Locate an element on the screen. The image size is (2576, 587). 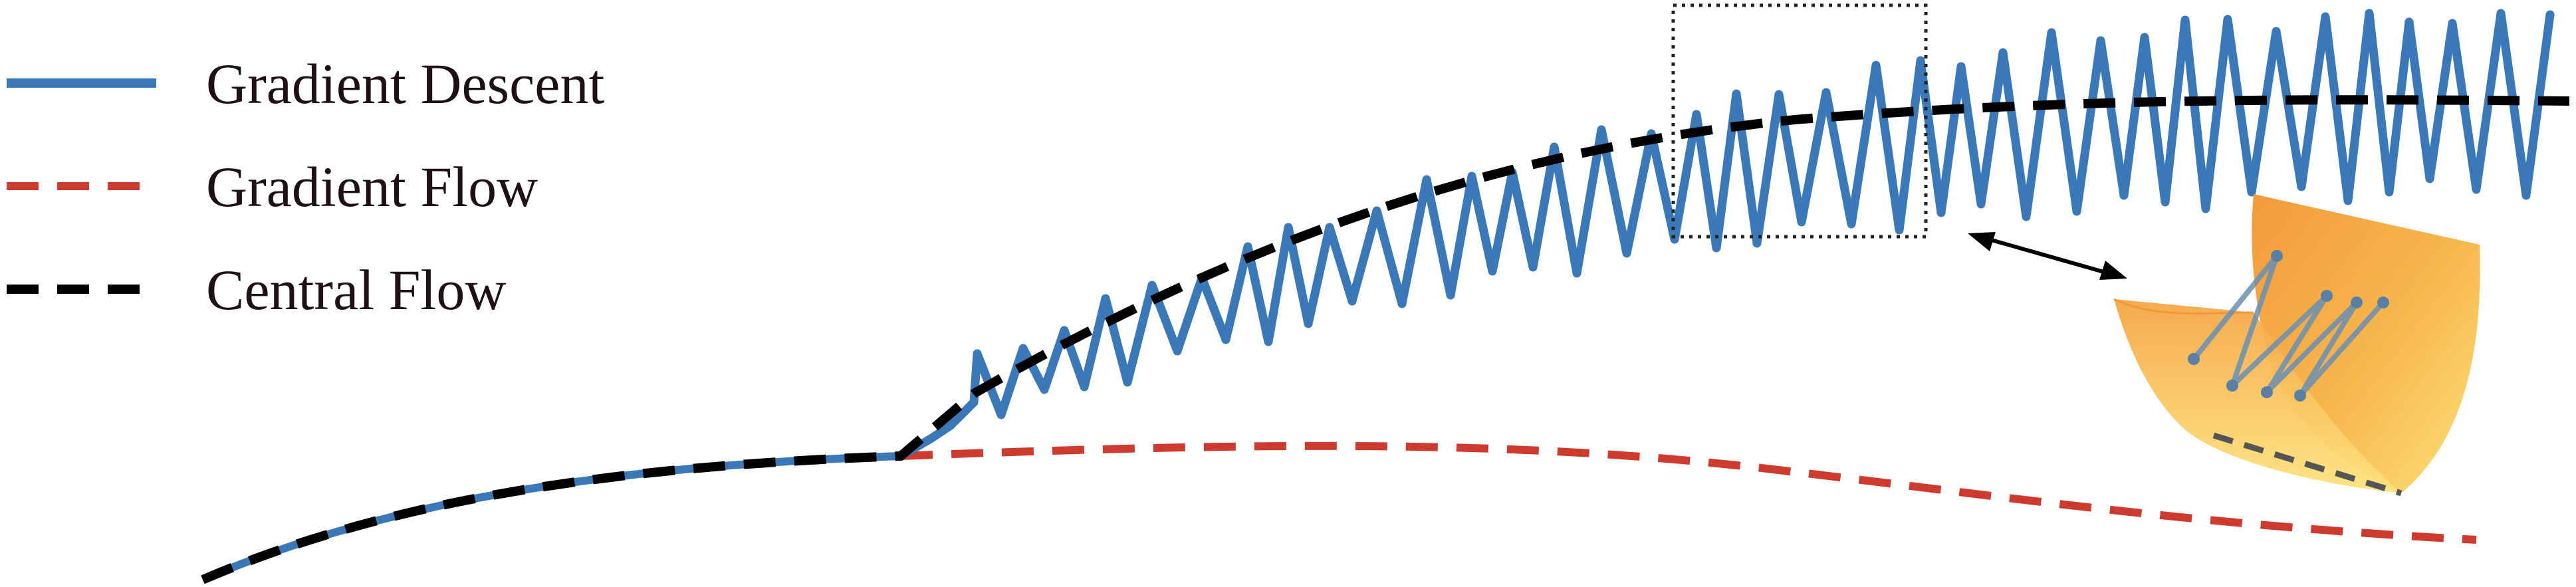
valley-surface-front is located at coordinates (2257, 396).